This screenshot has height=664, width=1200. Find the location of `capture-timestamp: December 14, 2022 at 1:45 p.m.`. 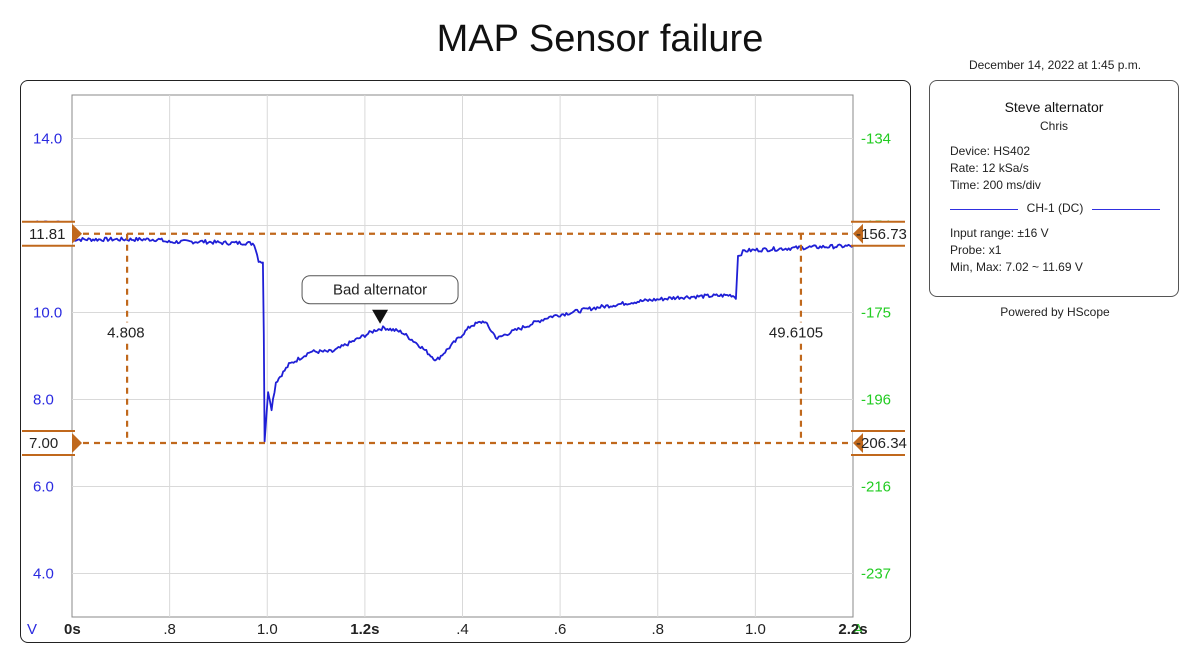

capture-timestamp: December 14, 2022 at 1:45 p.m. is located at coordinates (1055, 65).